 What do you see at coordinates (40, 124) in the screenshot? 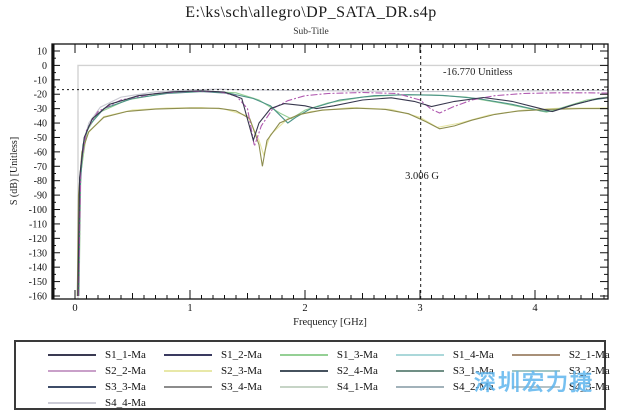
I see `y-tick-label: -40` at bounding box center [40, 124].